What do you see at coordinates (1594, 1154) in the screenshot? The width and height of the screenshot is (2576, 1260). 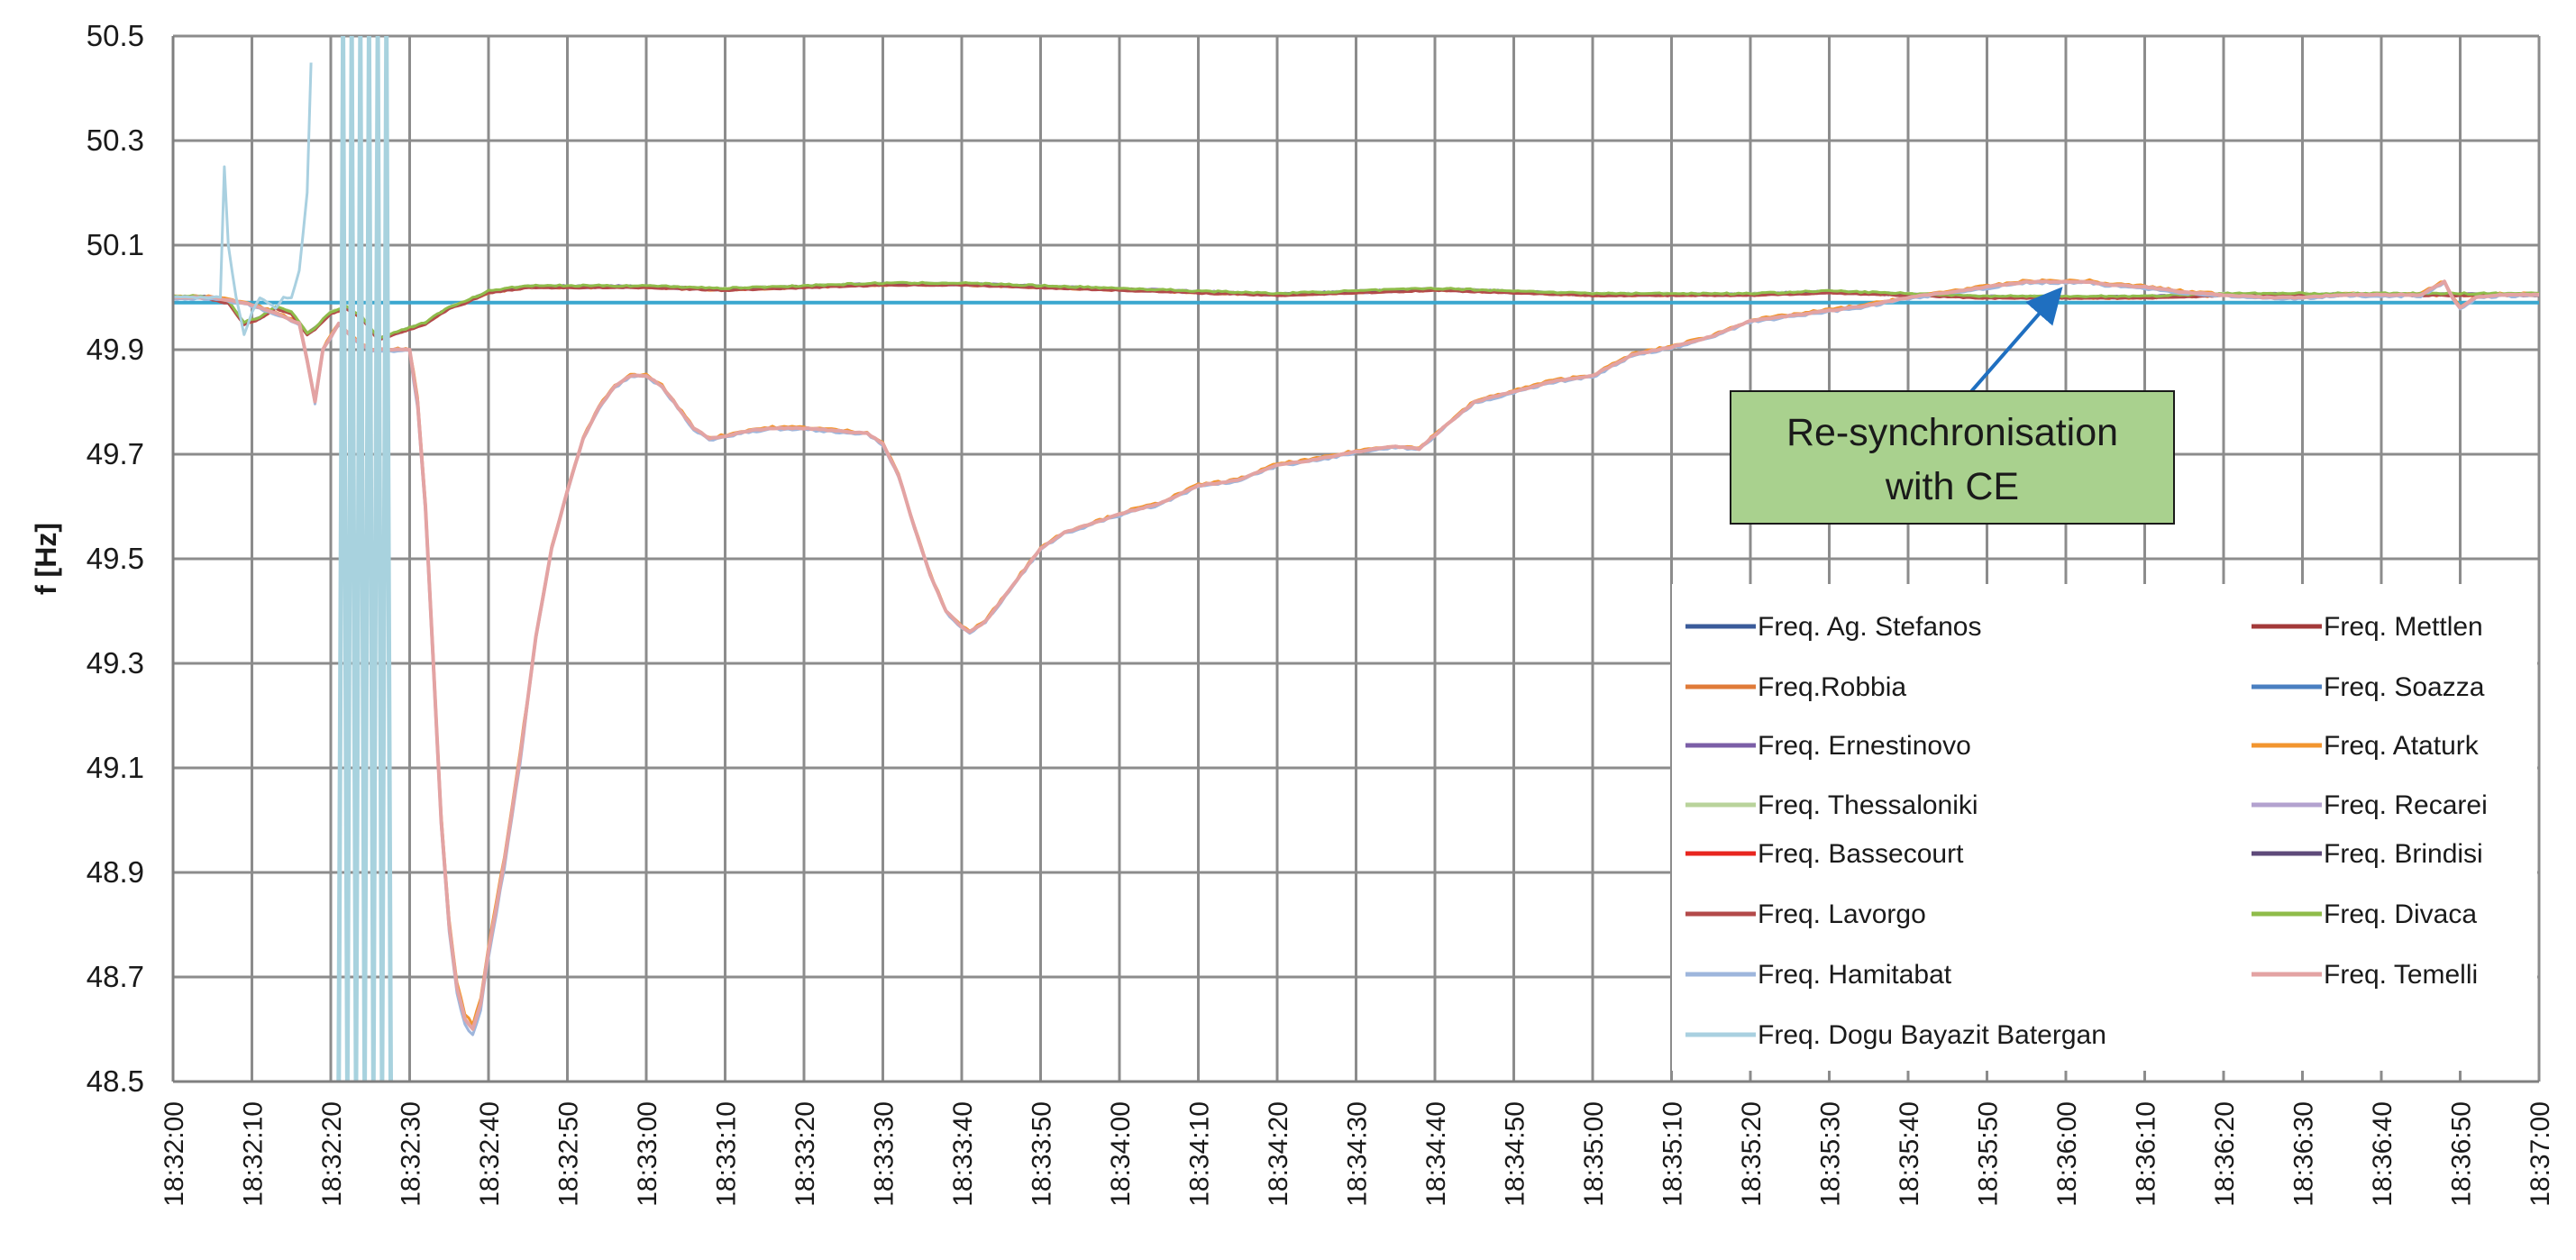 I see `x-tick-label: 18:35:00` at bounding box center [1594, 1154].